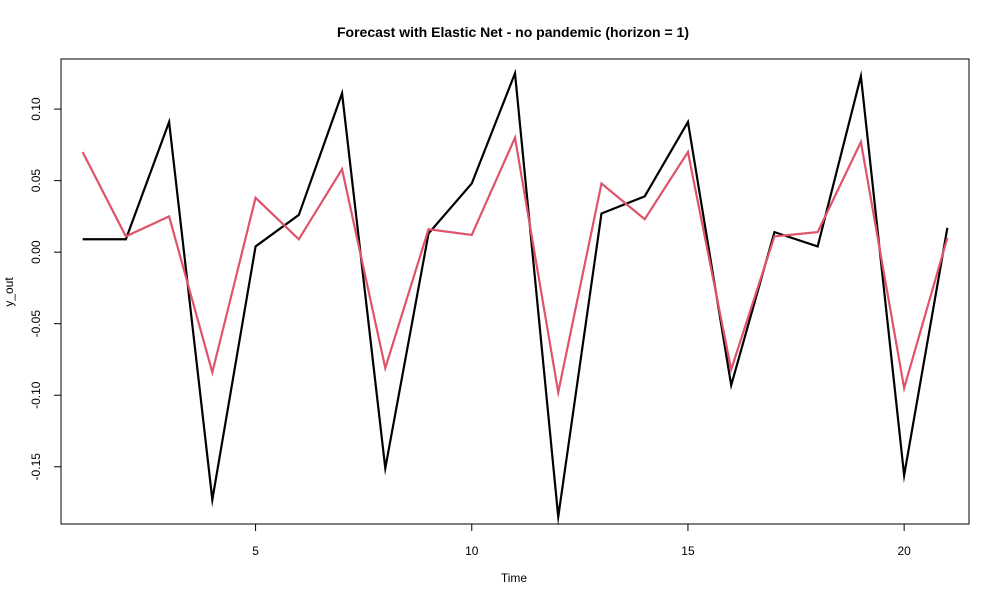 This screenshot has height=600, width=1000. What do you see at coordinates (36, 181) in the screenshot?
I see `y-tick-label: 0.05` at bounding box center [36, 181].